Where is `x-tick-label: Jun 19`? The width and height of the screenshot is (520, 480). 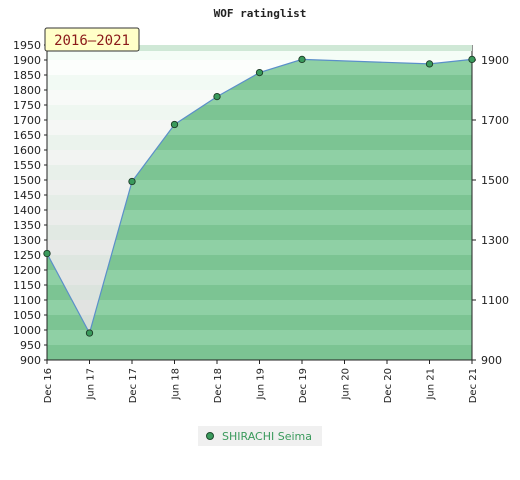
x-tick-label: Jun 19 is located at coordinates (261, 384).